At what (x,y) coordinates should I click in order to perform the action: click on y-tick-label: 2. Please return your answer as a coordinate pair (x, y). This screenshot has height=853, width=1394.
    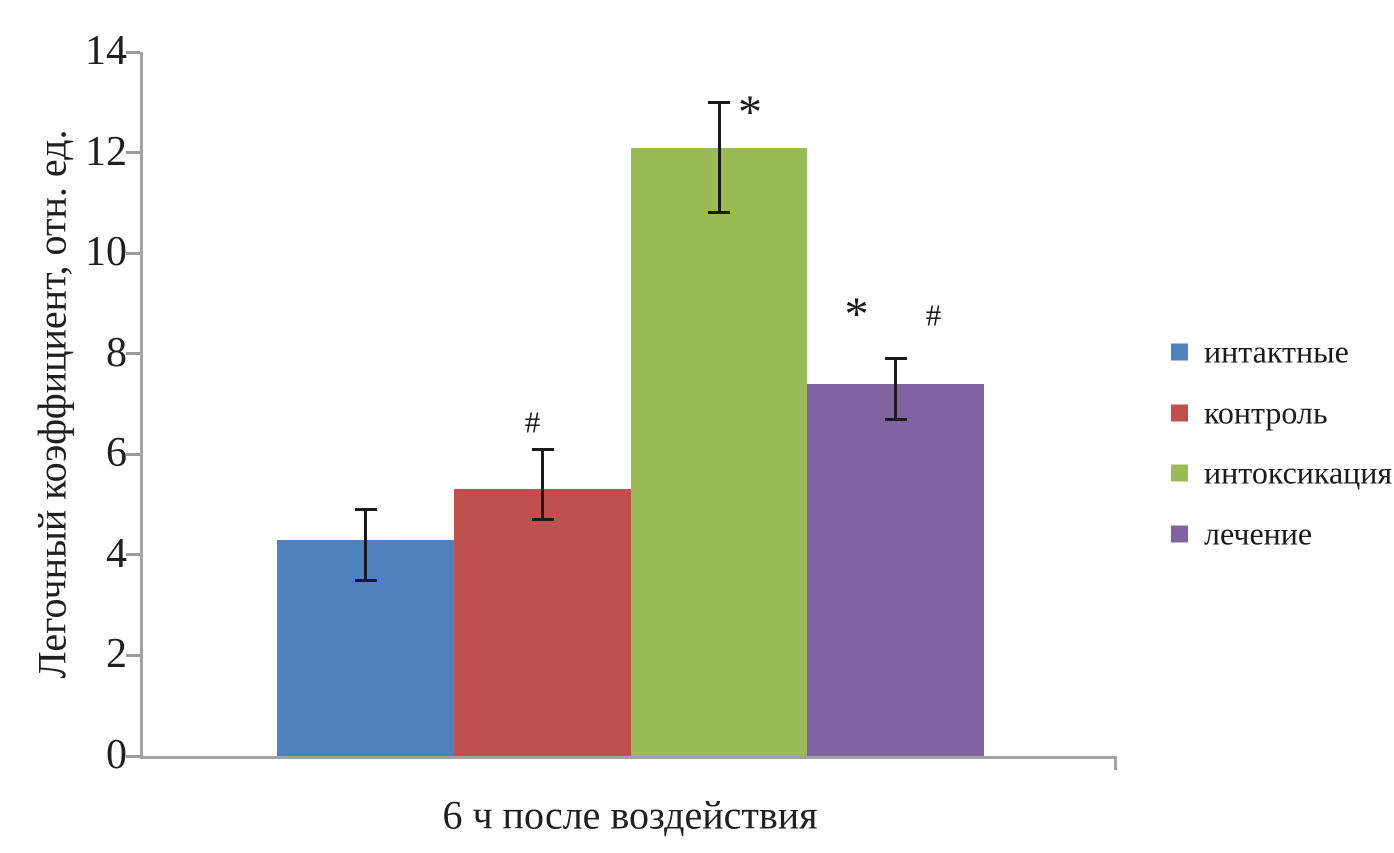
    Looking at the image, I should click on (116, 654).